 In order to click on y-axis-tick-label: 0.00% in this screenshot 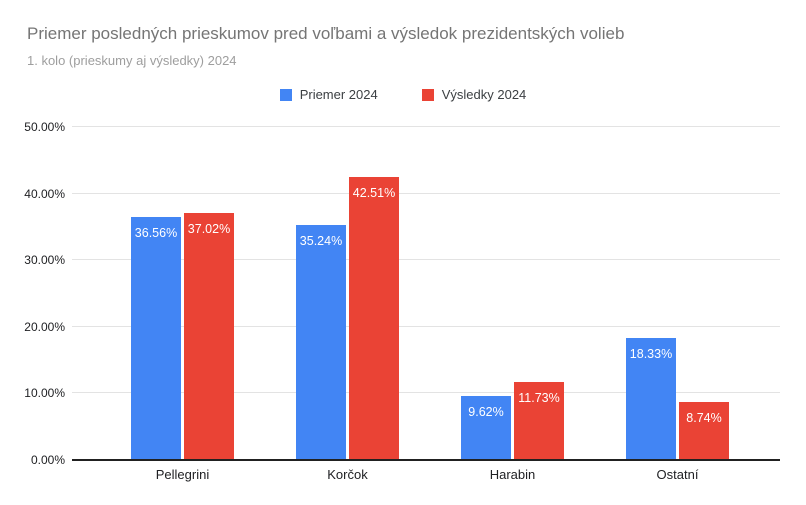, I will do `click(47, 460)`.